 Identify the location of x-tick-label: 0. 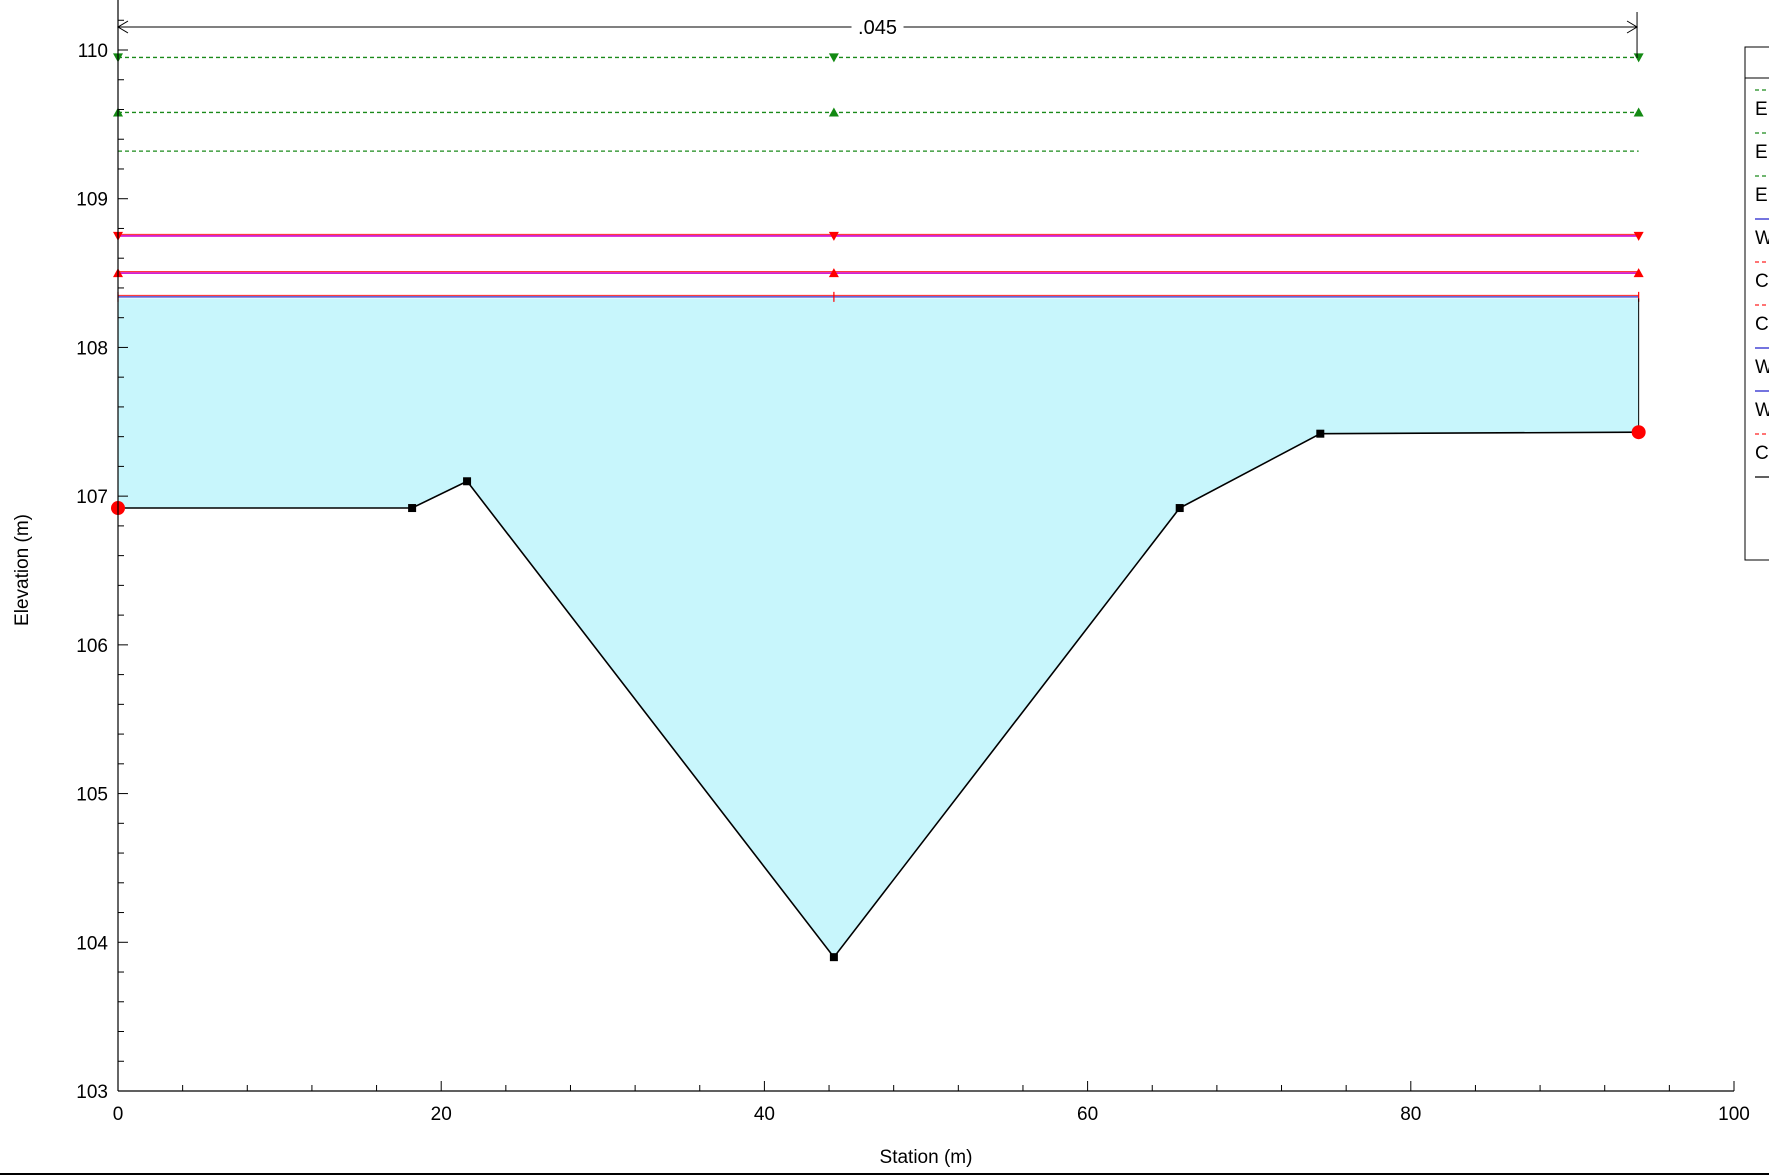
(118, 1114).